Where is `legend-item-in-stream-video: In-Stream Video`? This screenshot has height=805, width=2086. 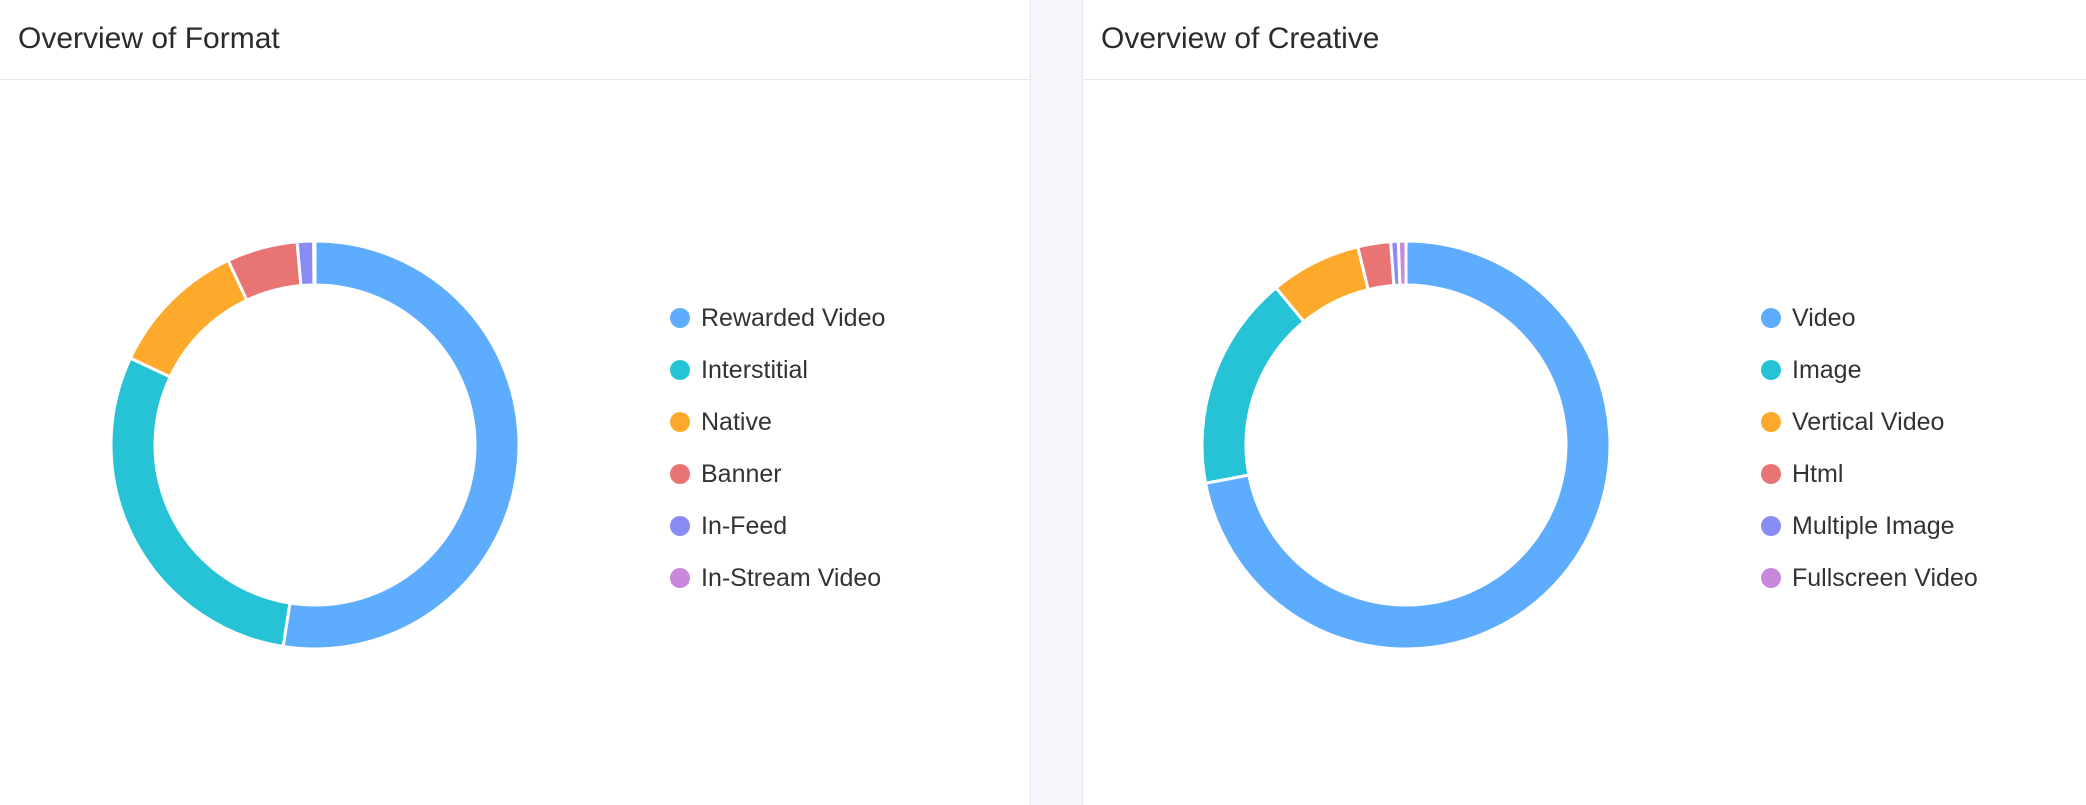
legend-item-in-stream-video: In-Stream Video is located at coordinates (777, 578).